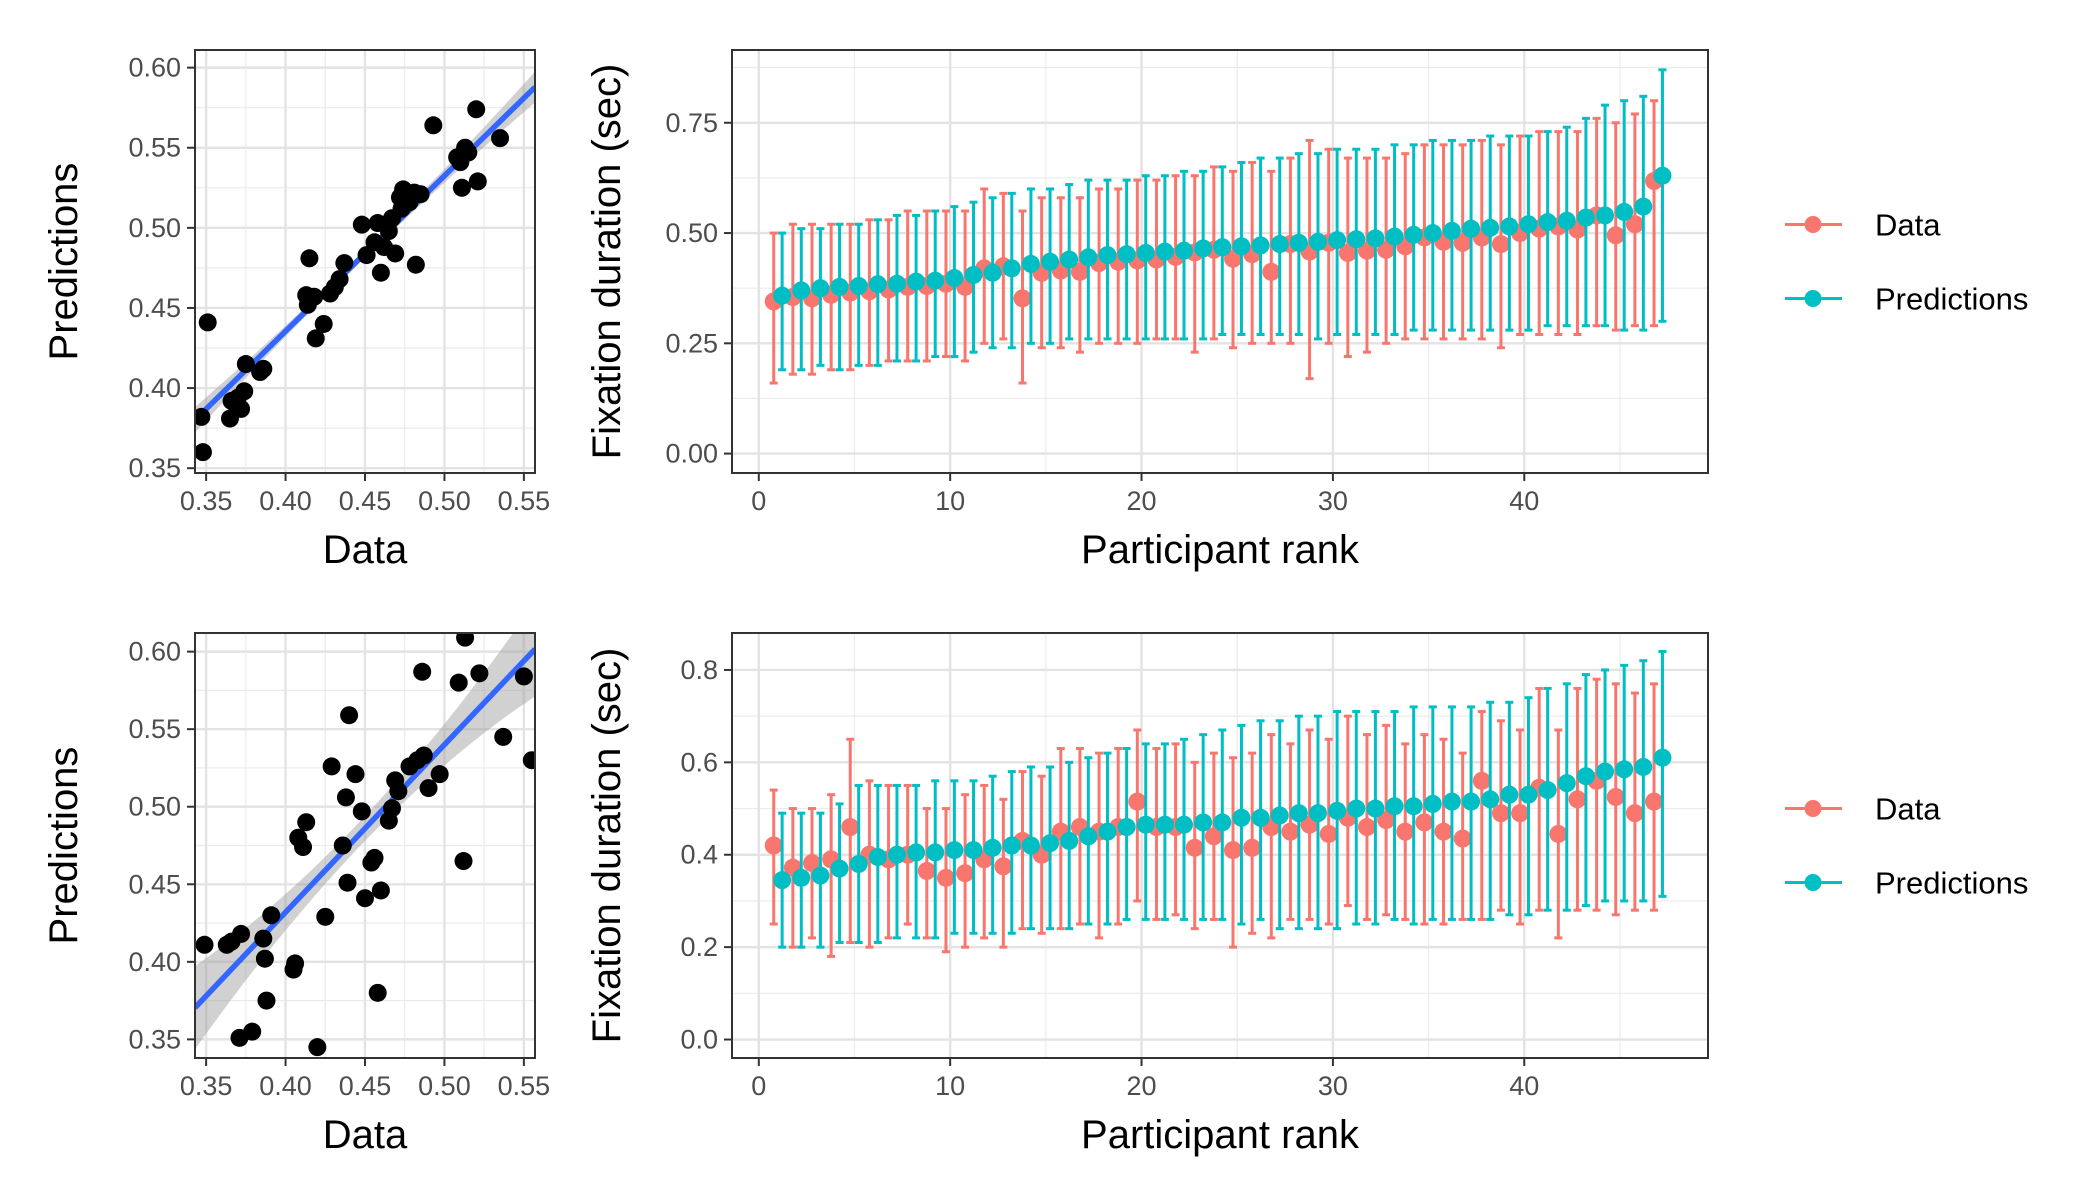 Image resolution: width=2100 pixels, height=1200 pixels. Describe the element at coordinates (154, 388) in the screenshot. I see `y-tick-label: 0.40` at that location.